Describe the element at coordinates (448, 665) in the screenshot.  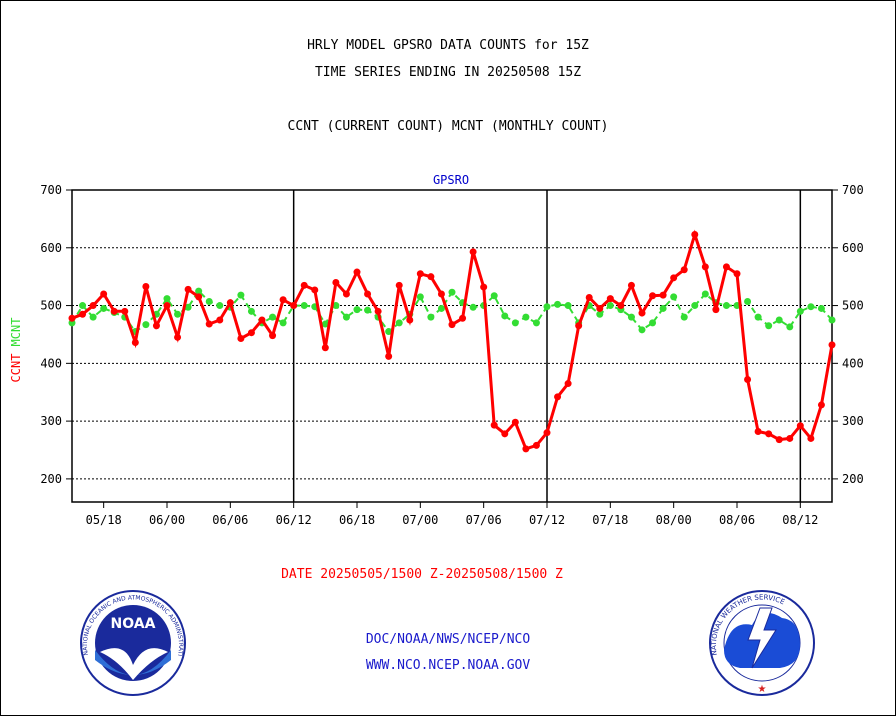
I see `website-link: WWW.NCO.NCEP.NOAA.GOV` at that location.